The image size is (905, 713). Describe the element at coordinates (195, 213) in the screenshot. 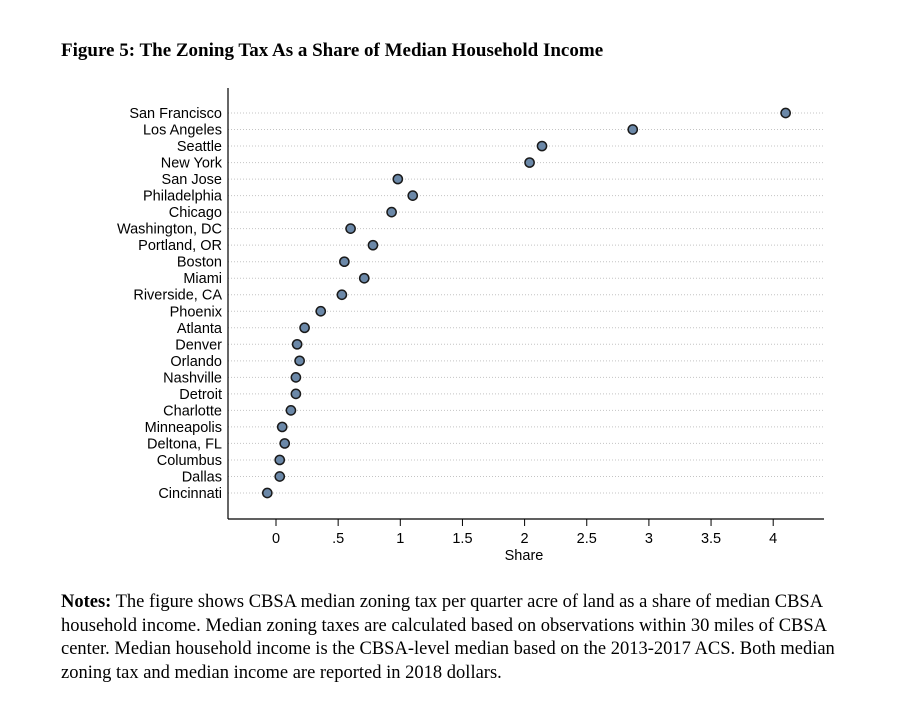

I see `category-label: Chicago` at that location.